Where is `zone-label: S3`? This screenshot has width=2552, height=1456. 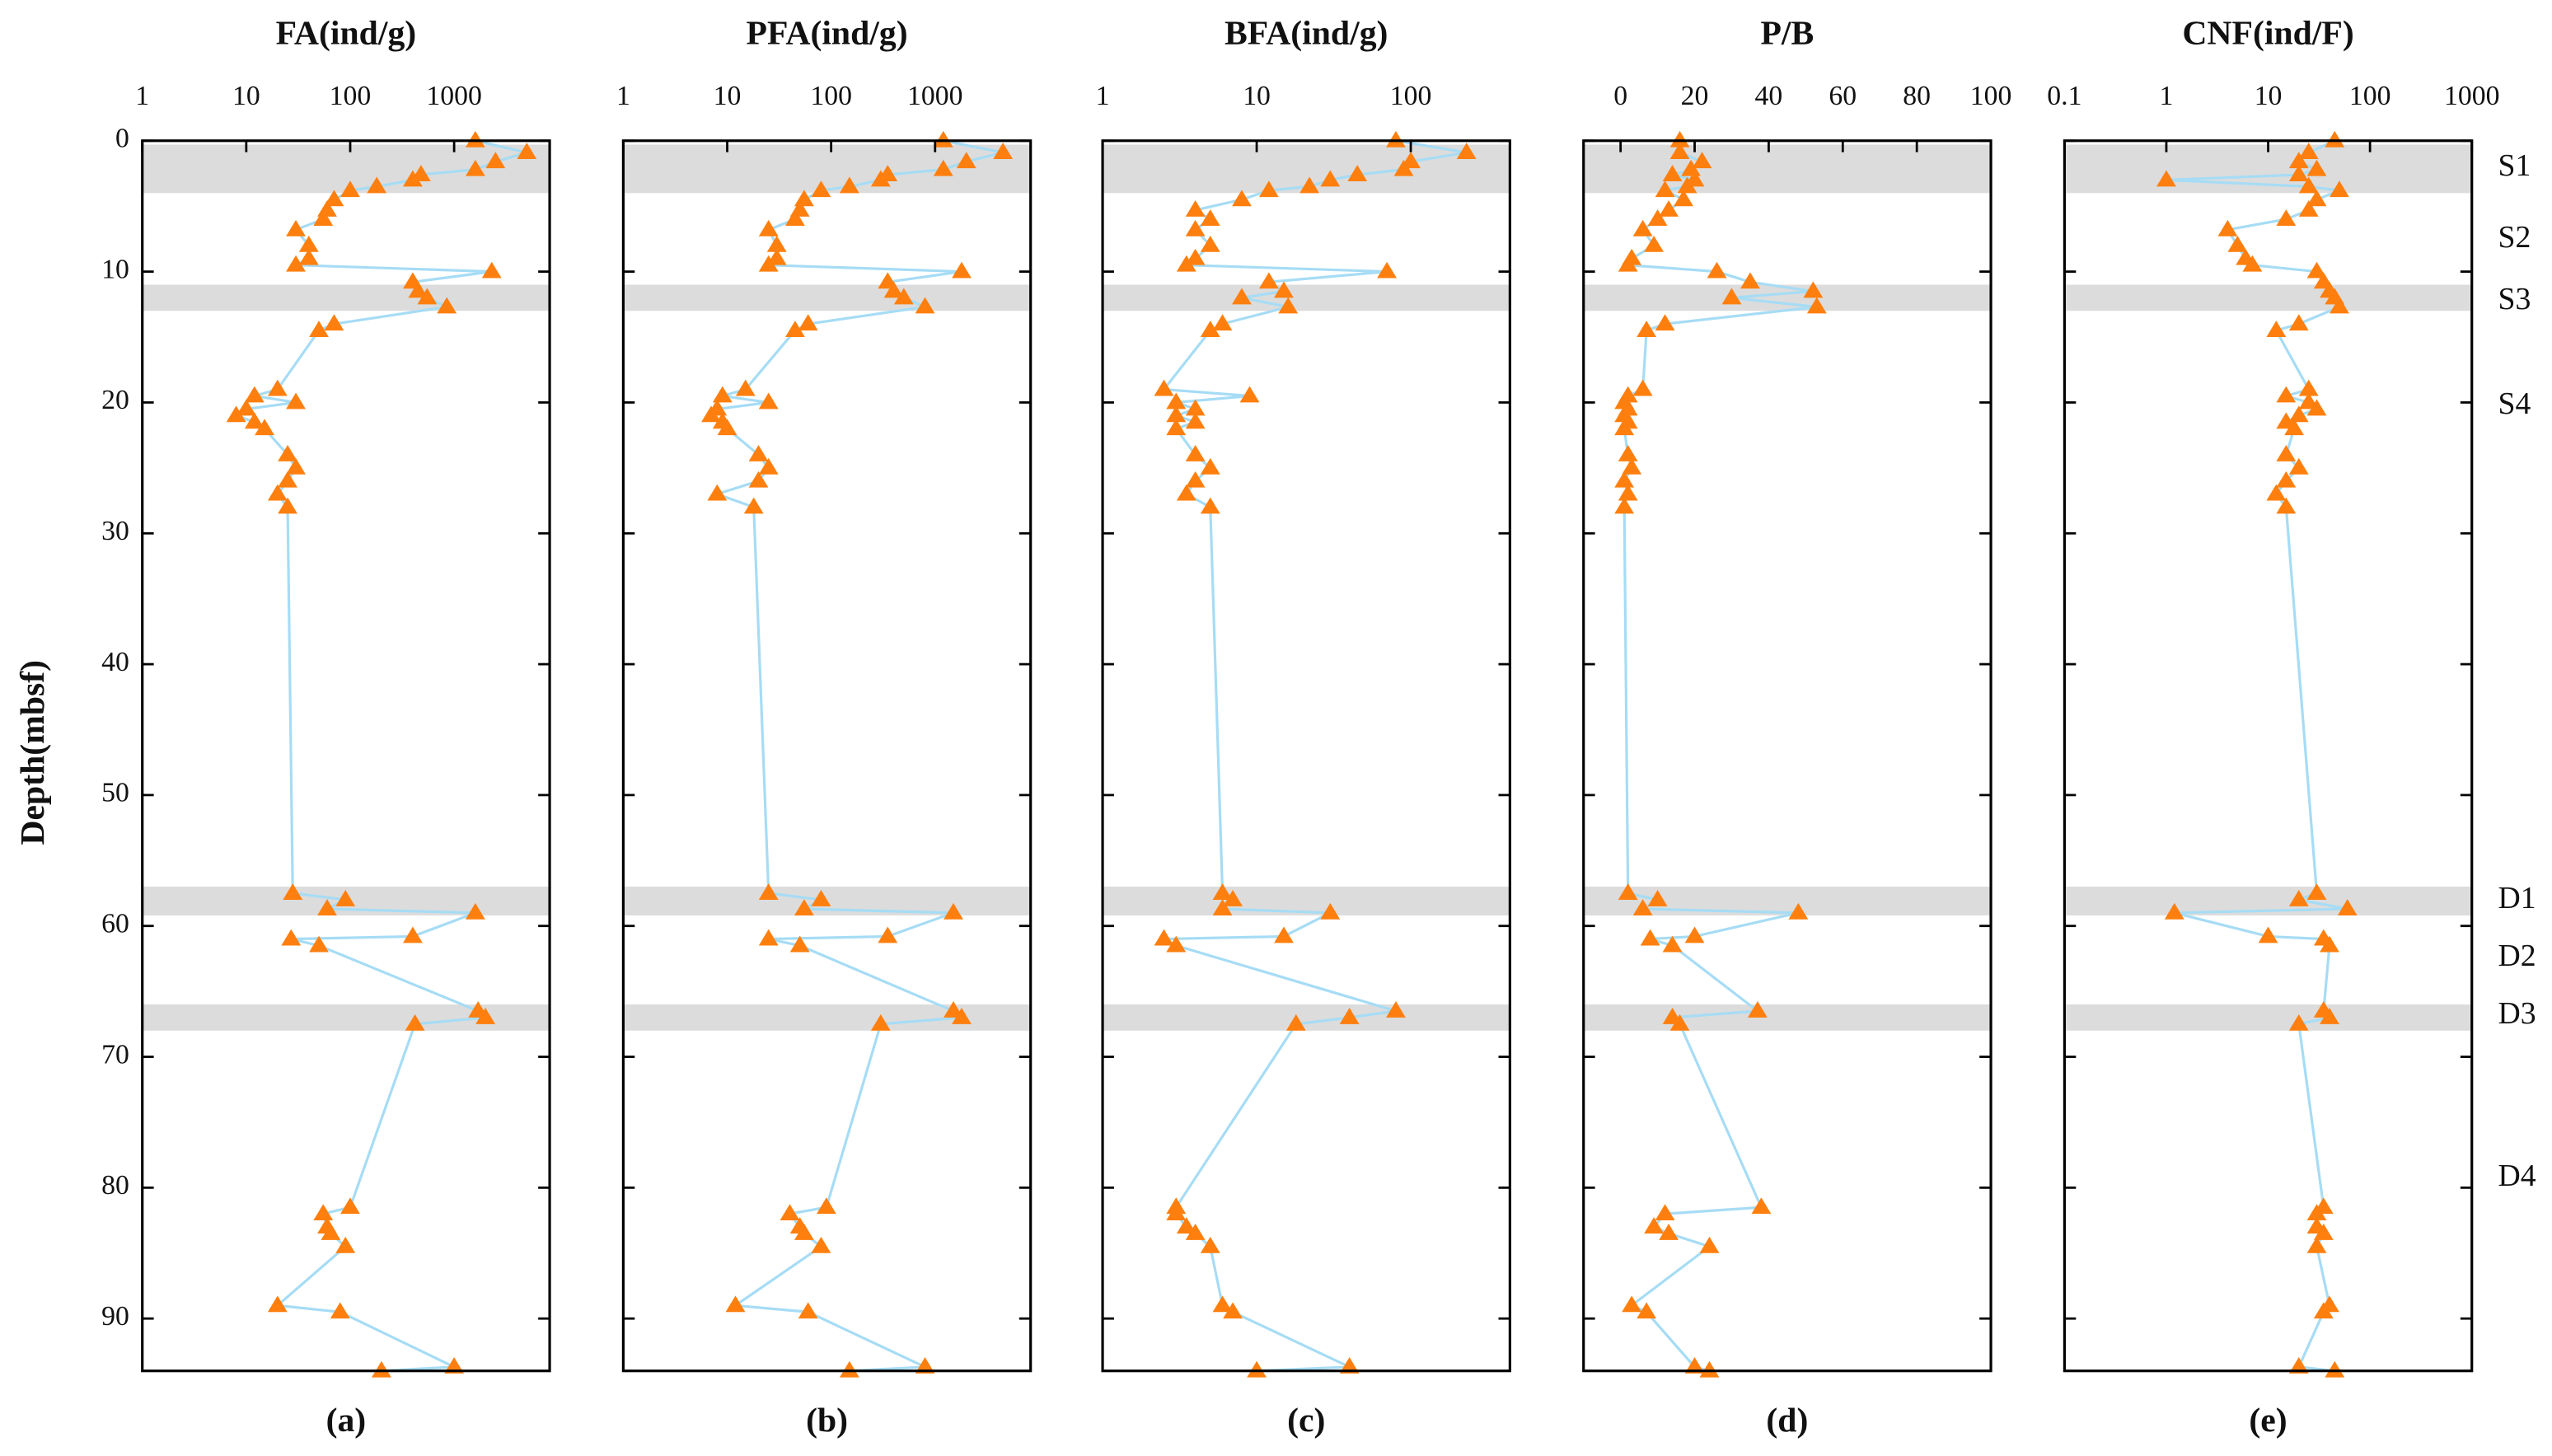 zone-label: S3 is located at coordinates (2514, 299).